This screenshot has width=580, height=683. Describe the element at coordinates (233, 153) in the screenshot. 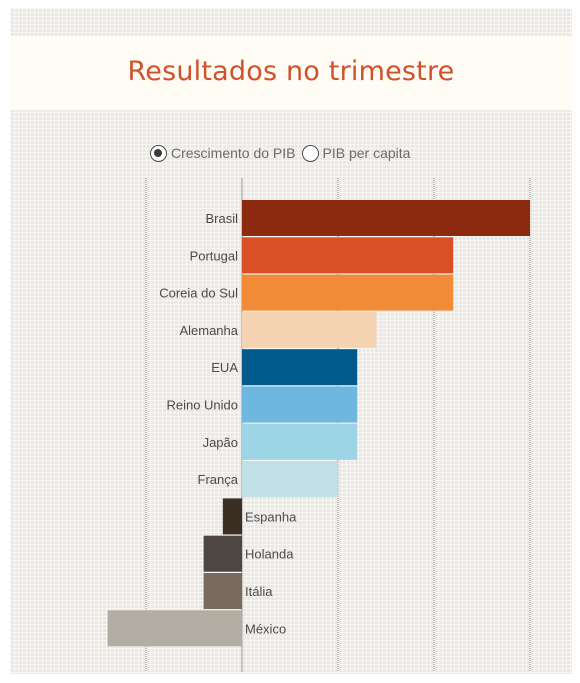

I see `option-label: Crescimento do PIB` at that location.